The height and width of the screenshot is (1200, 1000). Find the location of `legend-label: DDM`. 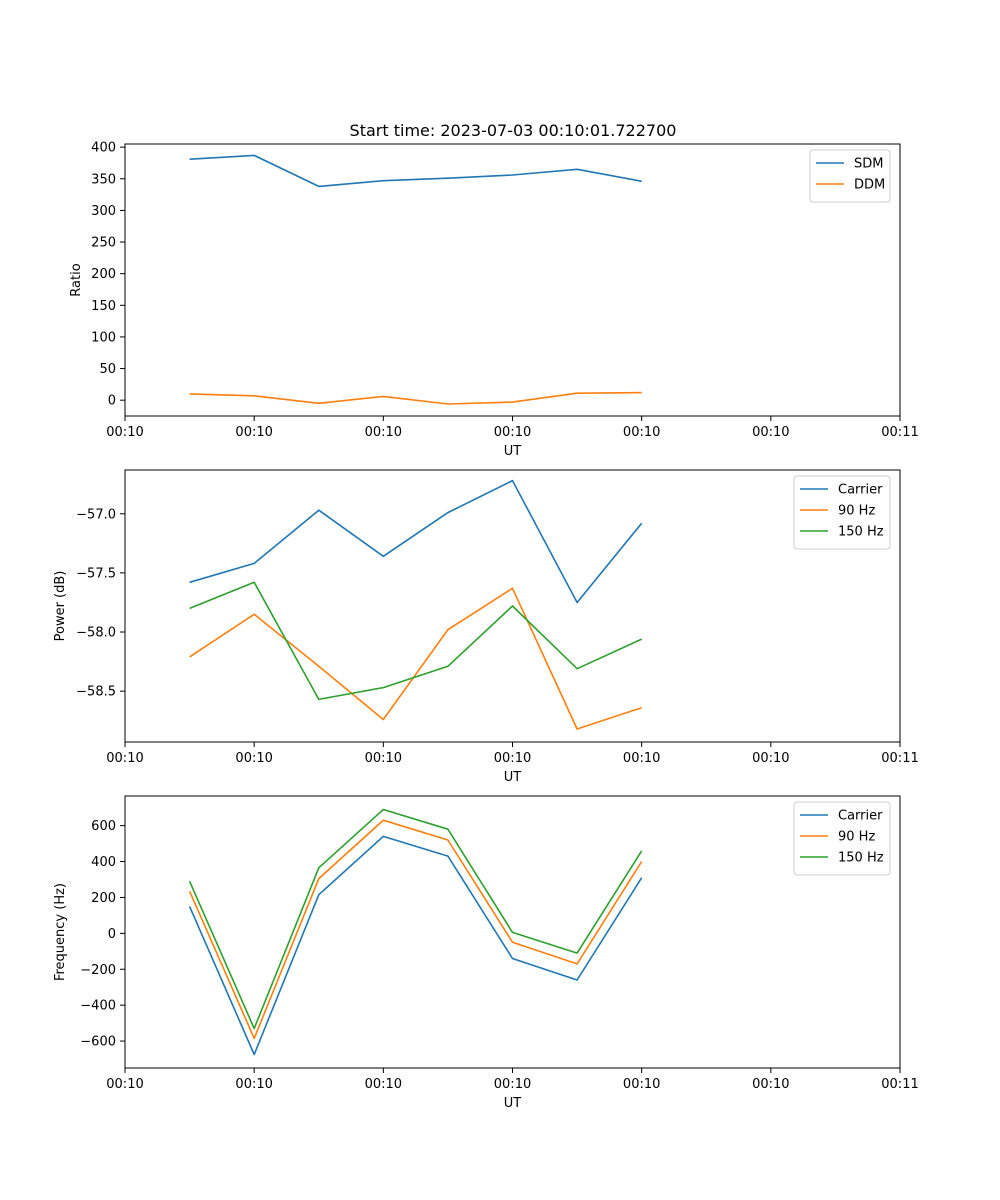

legend-label: DDM is located at coordinates (869, 185).